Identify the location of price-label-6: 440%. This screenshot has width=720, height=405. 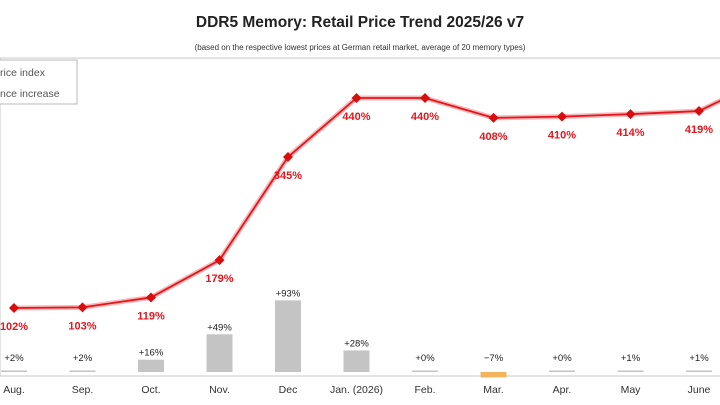
(425, 117).